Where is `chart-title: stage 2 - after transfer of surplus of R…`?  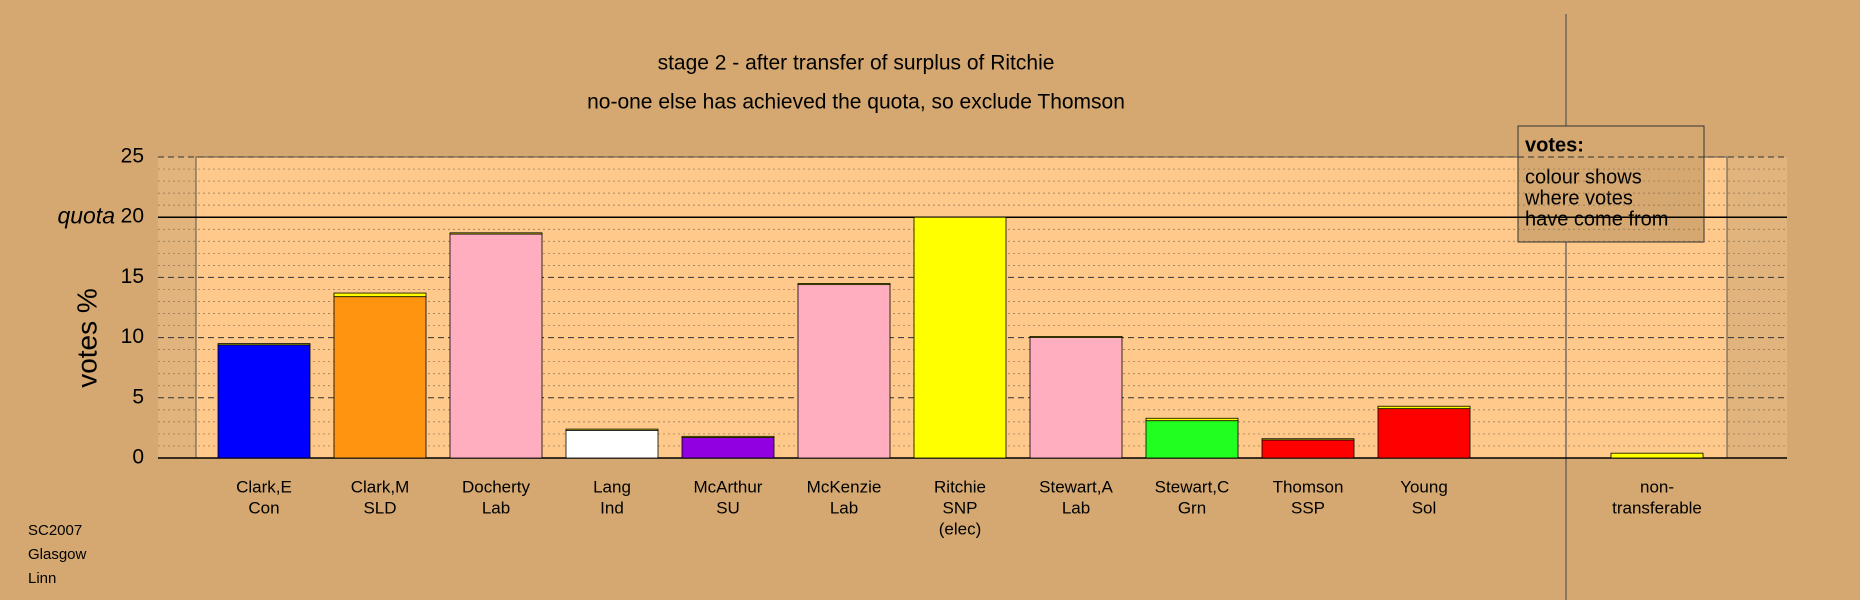
chart-title: stage 2 - after transfer of surplus of R… is located at coordinates (856, 63).